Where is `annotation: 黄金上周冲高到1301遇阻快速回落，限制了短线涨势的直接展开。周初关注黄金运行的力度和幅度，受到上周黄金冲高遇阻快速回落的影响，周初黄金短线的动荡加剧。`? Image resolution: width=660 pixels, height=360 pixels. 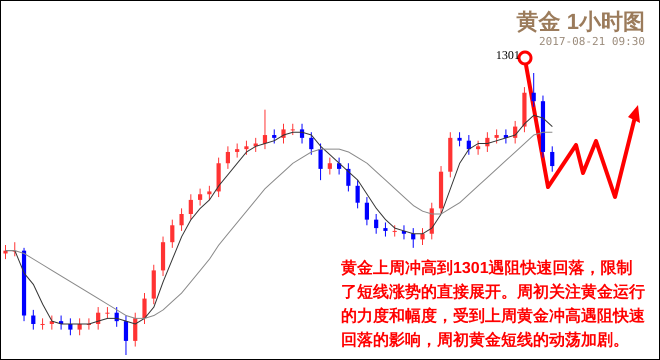 annotation: 黄金上周冲高到1301遇阻快速回落，限制了短线涨势的直接展开。周初关注黄金运行的力度和幅度，受到上周黄金冲高遇阻快速回落的影响，周初黄金短线的动荡加剧。 is located at coordinates (493, 304).